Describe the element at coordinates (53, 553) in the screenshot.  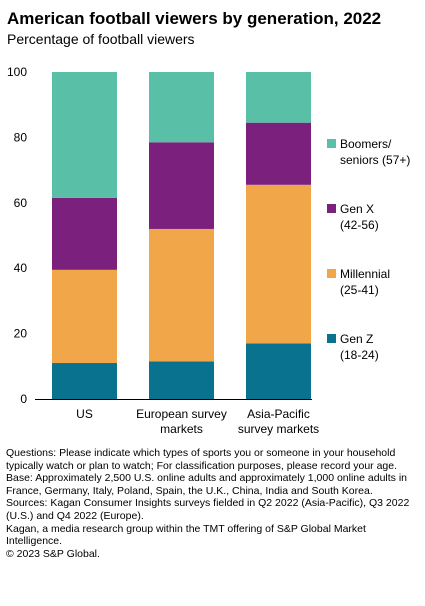
I see `note-copyright: © 2023 S&P Global.` at that location.